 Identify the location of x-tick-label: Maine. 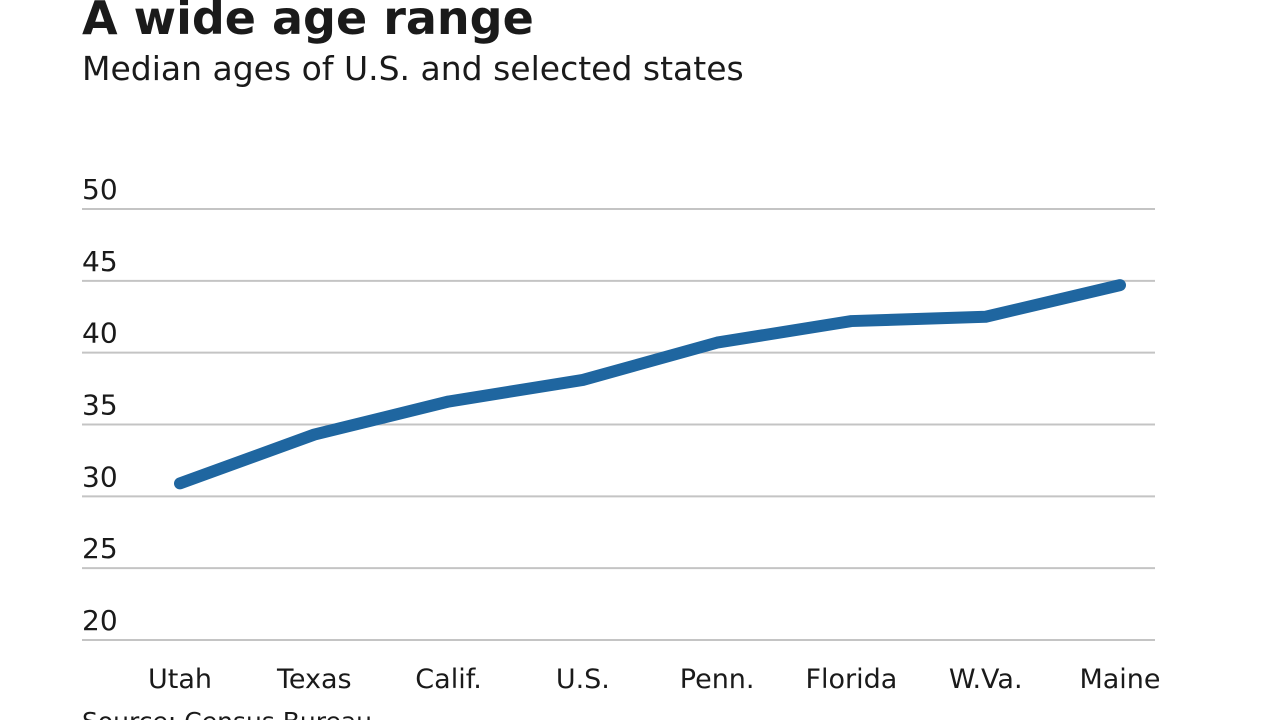
(1119, 679).